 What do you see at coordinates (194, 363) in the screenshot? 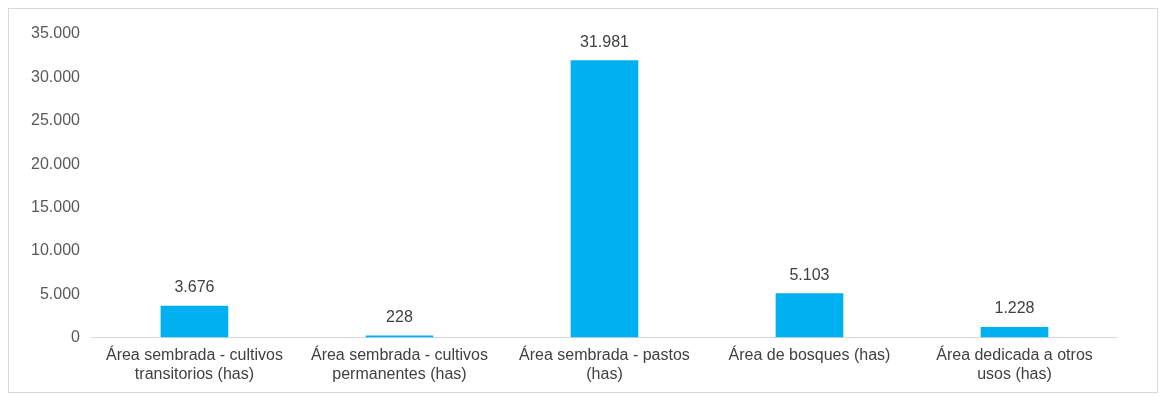
I see `x-tick-label: Área sembrada - cultivos transitorios (has)` at bounding box center [194, 363].